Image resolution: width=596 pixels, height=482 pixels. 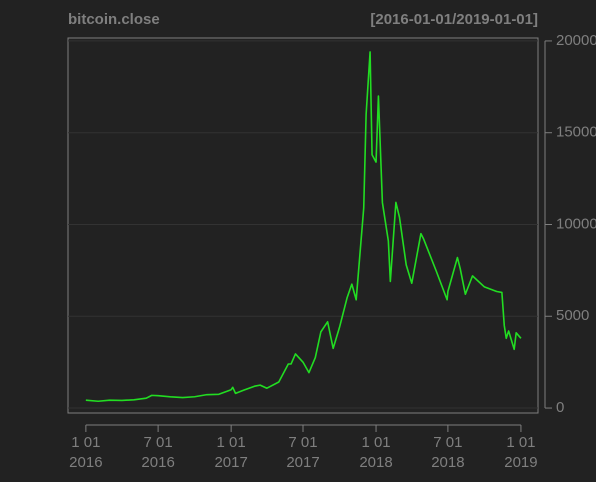 I want to click on x-tick-label: 1 01 2017, so click(x=230, y=452).